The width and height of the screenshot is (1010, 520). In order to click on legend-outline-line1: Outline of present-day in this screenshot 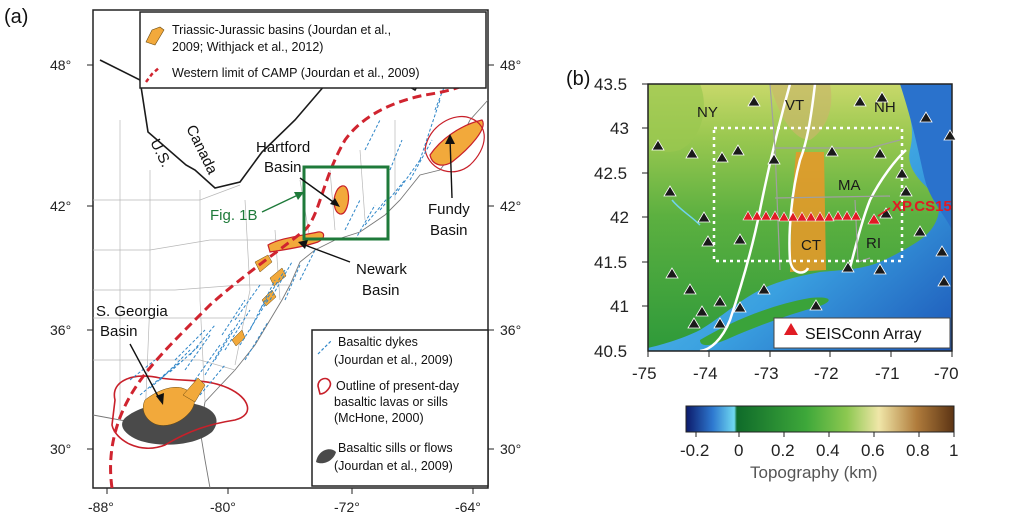, I will do `click(398, 386)`.